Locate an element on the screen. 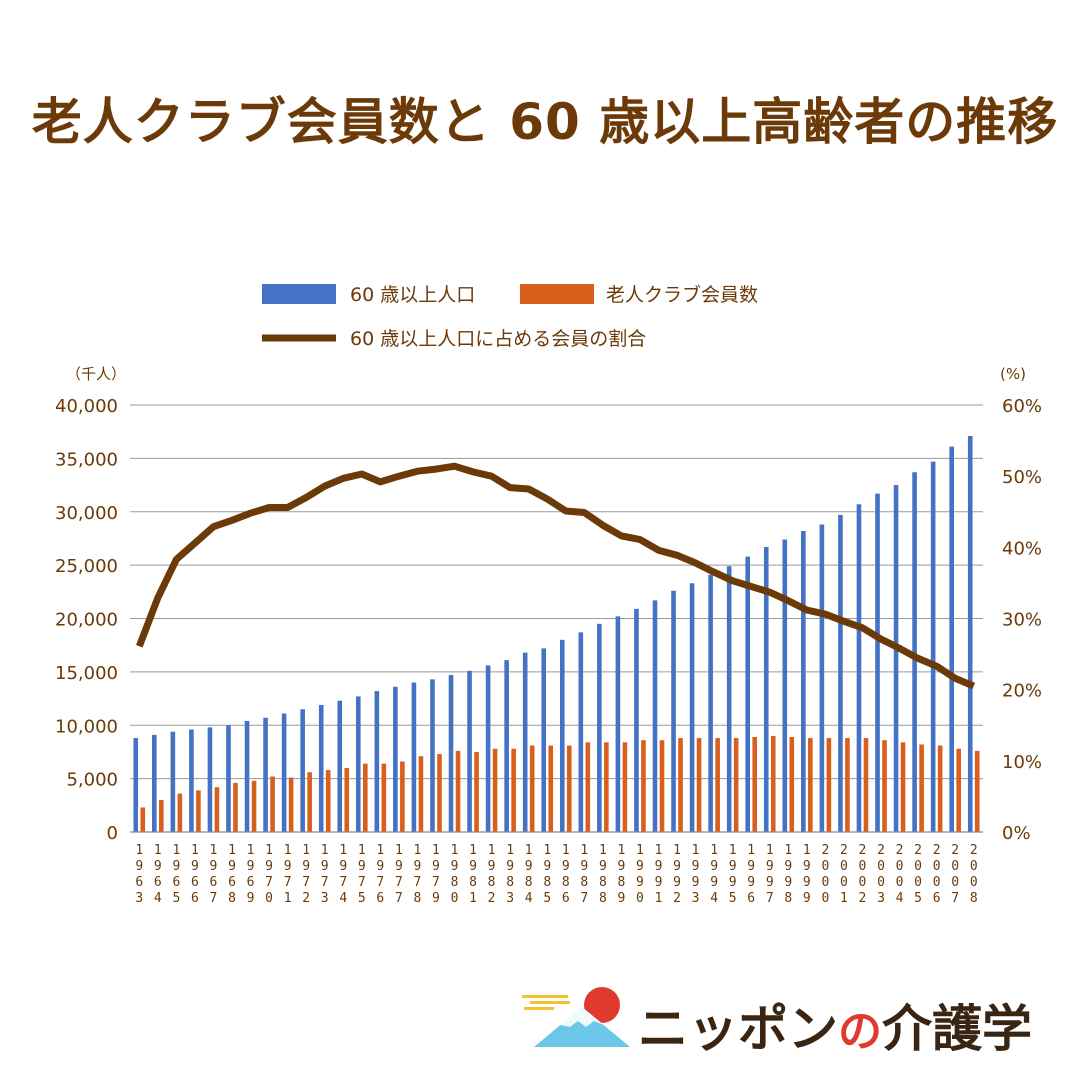  y-left-tick-label: 15,000 is located at coordinates (86, 673).